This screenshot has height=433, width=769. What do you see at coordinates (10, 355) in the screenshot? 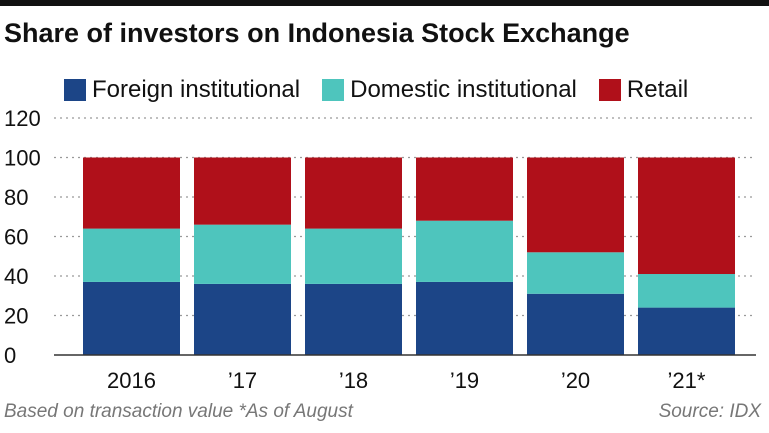
I see `y-tick-label: 0` at bounding box center [10, 355].